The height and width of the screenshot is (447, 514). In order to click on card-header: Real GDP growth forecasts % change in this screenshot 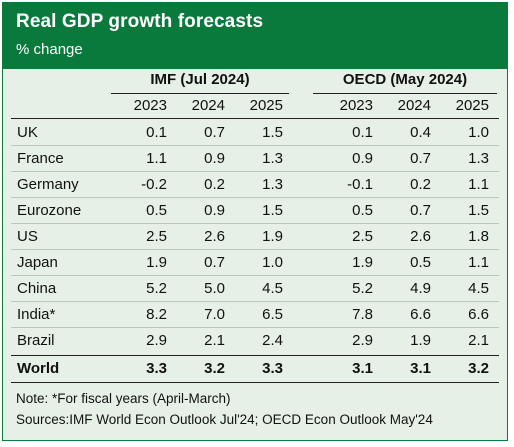, I will do `click(255, 36)`.